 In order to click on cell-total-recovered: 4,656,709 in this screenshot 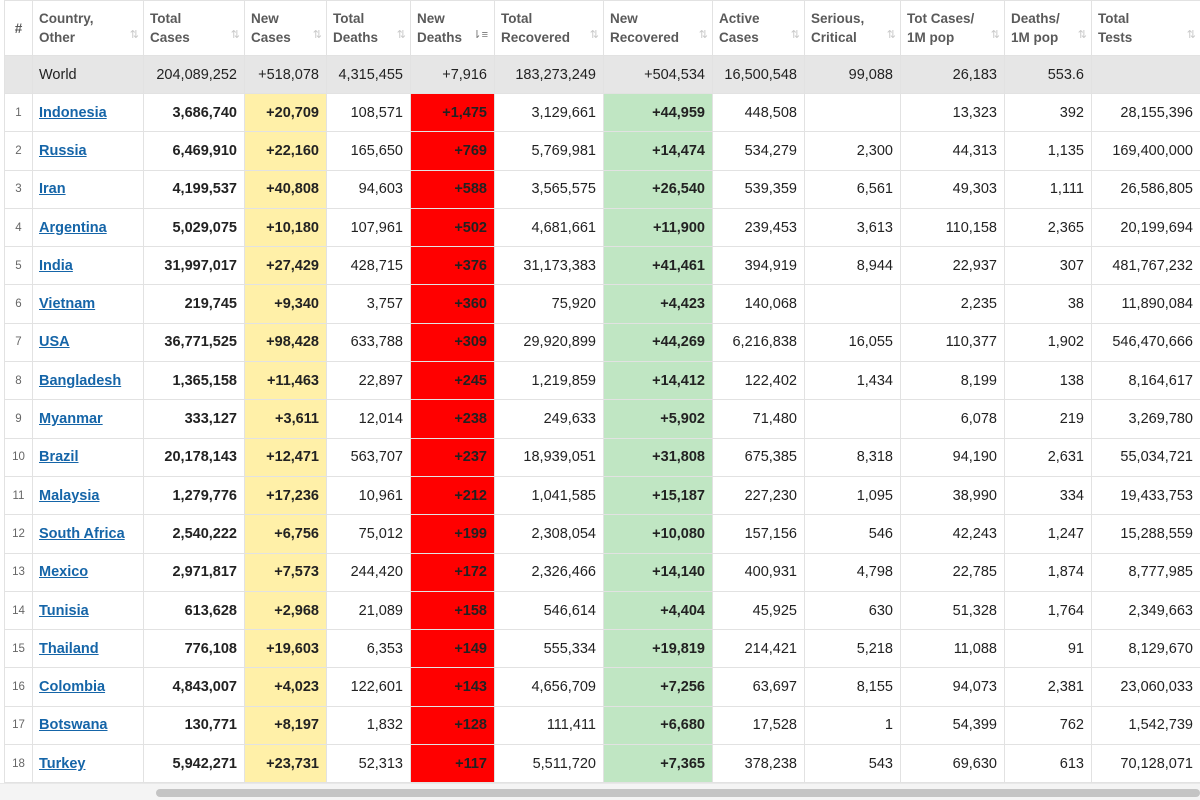, I will do `click(549, 687)`.